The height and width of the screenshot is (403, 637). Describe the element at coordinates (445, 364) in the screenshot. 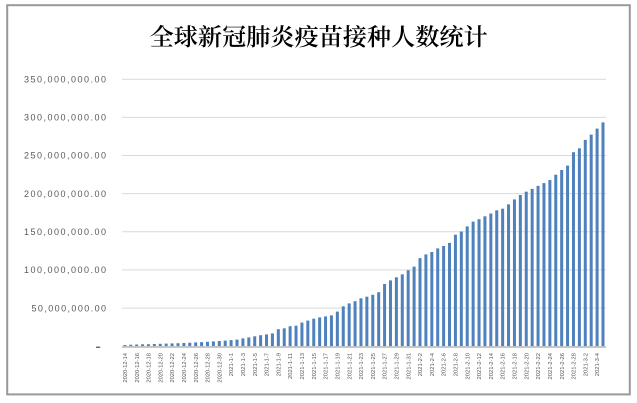

I see `svg-text: 2021-2-6` at that location.